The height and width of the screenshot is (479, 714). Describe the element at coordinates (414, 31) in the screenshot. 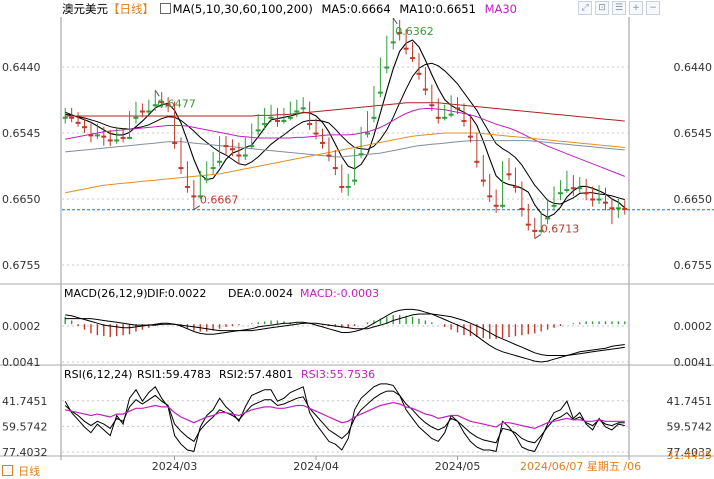

I see `low-annotation: 0.6362` at that location.